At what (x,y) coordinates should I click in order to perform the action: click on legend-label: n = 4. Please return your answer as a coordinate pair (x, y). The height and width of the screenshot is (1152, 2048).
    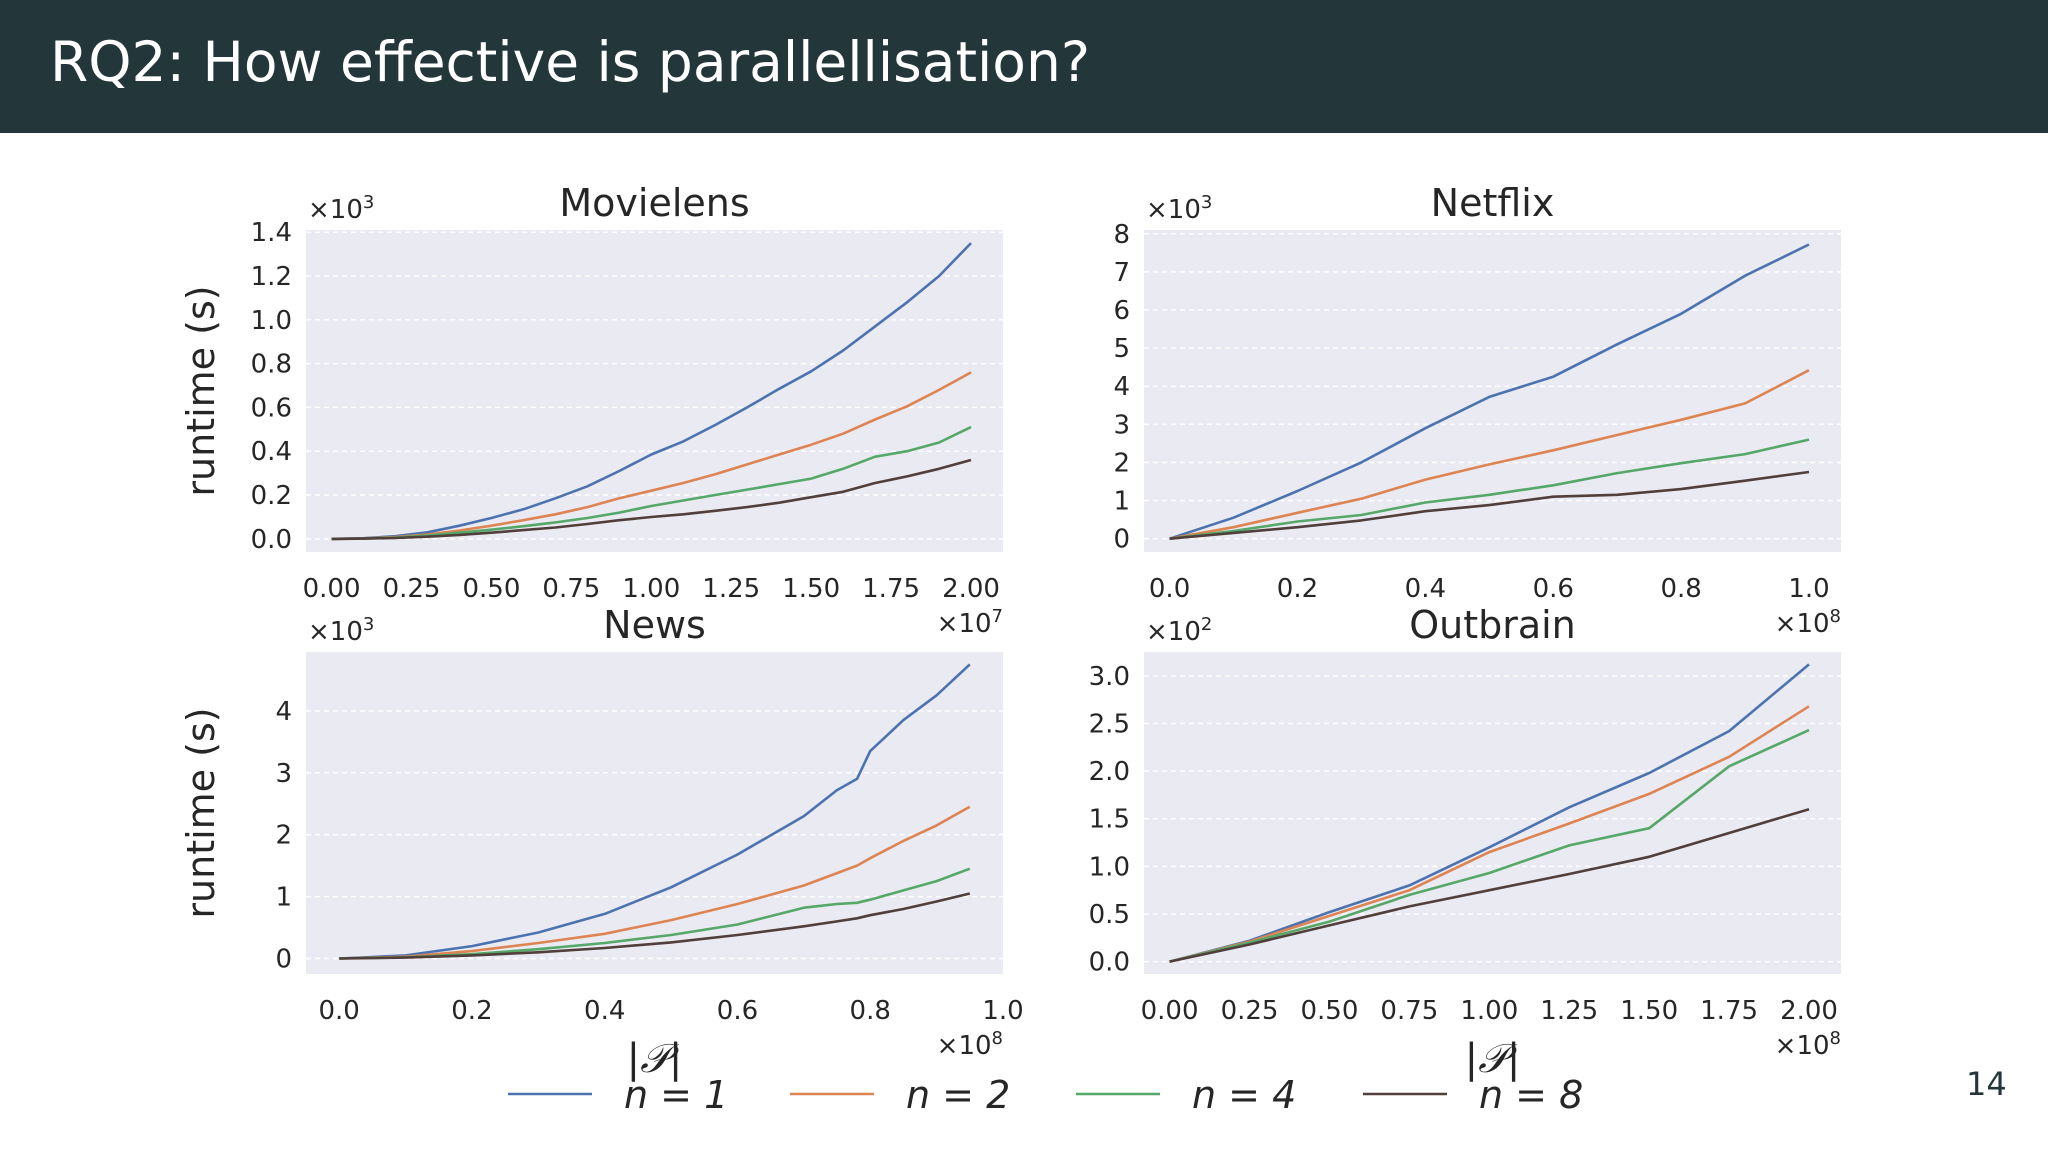
    Looking at the image, I should click on (1244, 1095).